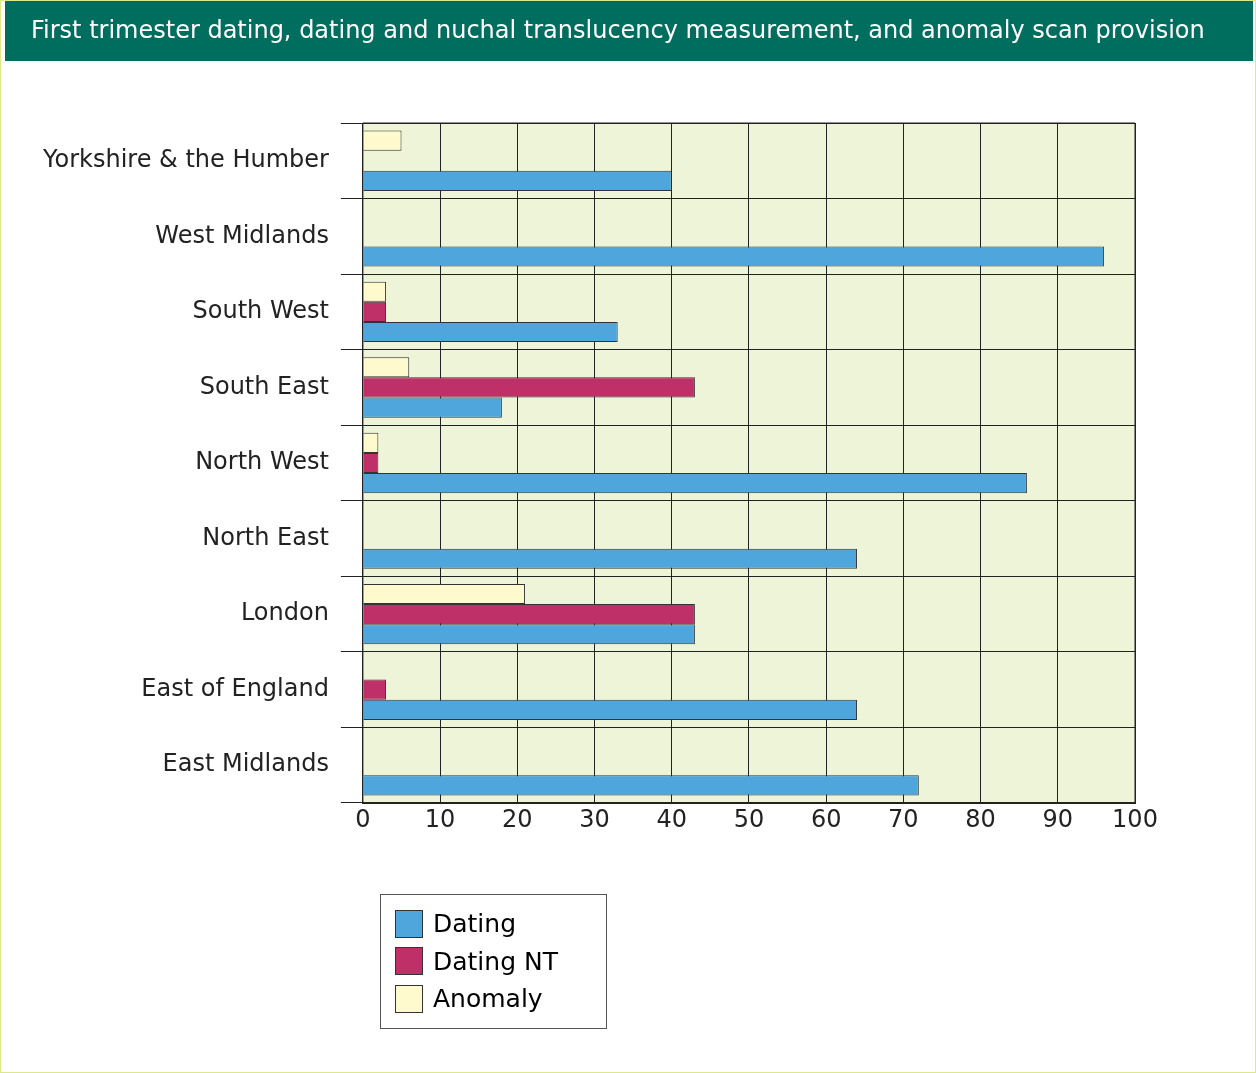 The height and width of the screenshot is (1073, 1256). What do you see at coordinates (980, 818) in the screenshot?
I see `x-tick-label: 80` at bounding box center [980, 818].